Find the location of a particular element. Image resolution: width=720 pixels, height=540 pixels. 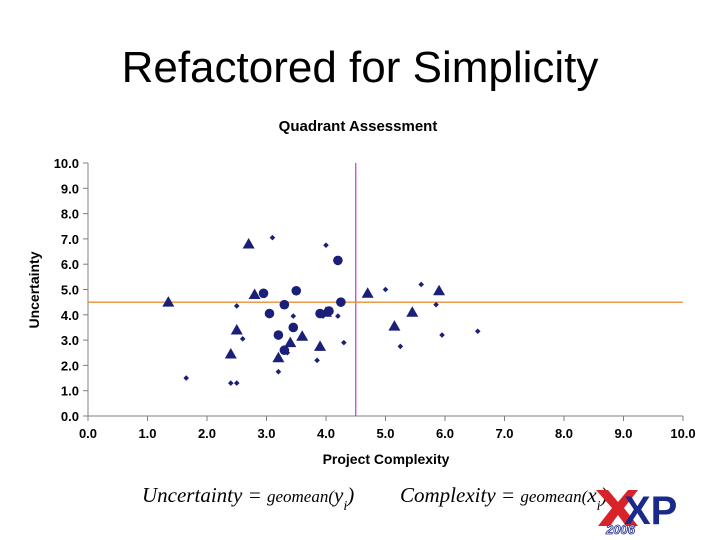

y-tick-label: 8.0 is located at coordinates (70, 214).